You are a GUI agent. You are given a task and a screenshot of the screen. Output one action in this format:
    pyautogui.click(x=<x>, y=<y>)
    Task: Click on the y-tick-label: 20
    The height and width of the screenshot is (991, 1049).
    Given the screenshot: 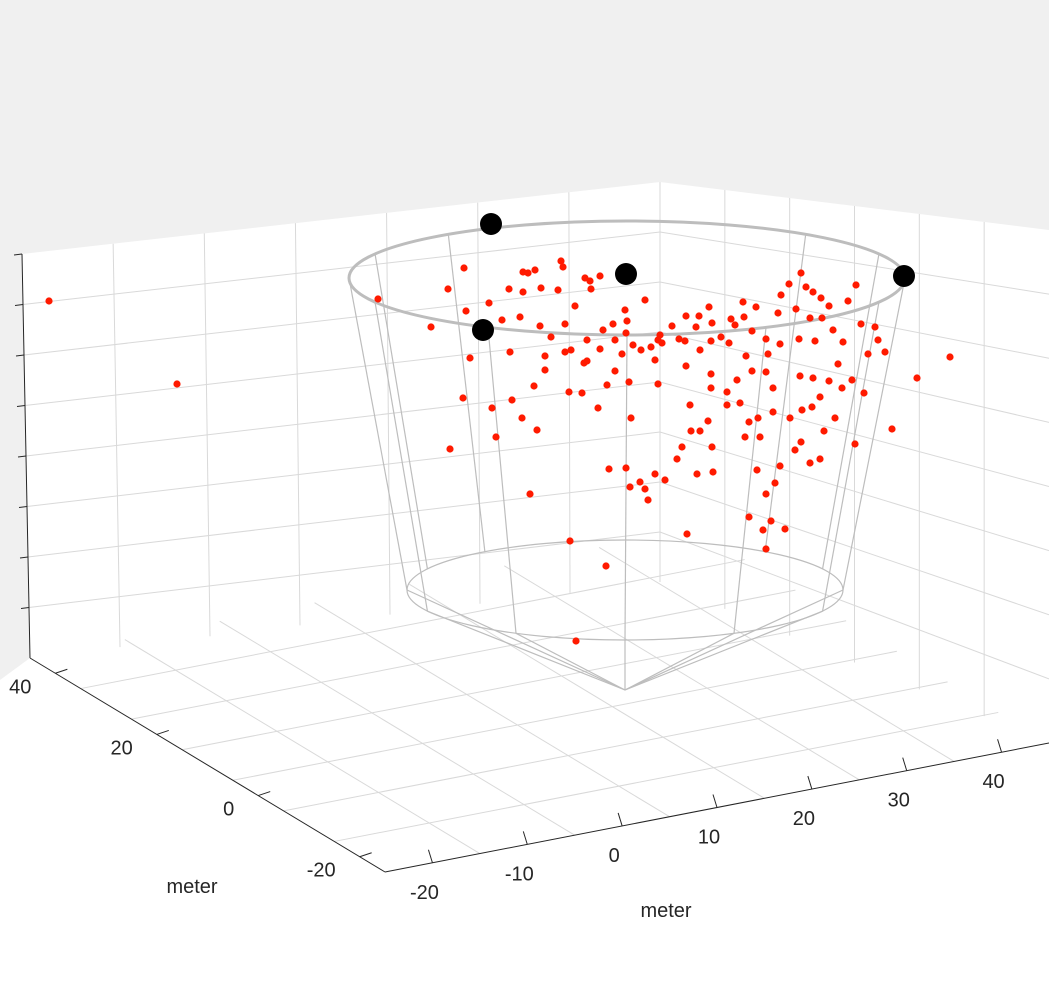 What is the action you would take?
    pyautogui.click(x=122, y=748)
    